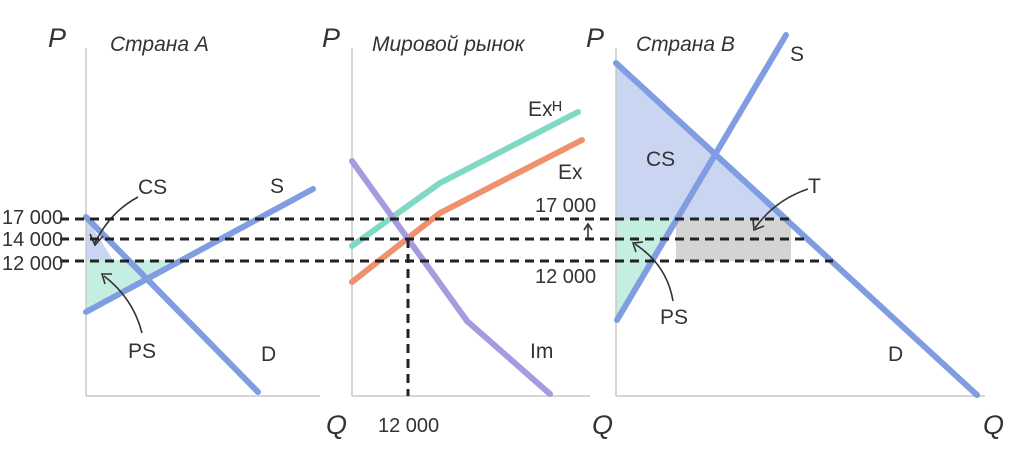 The image size is (1024, 456). I want to click on country-b-ps-arrow, so click(654, 272).